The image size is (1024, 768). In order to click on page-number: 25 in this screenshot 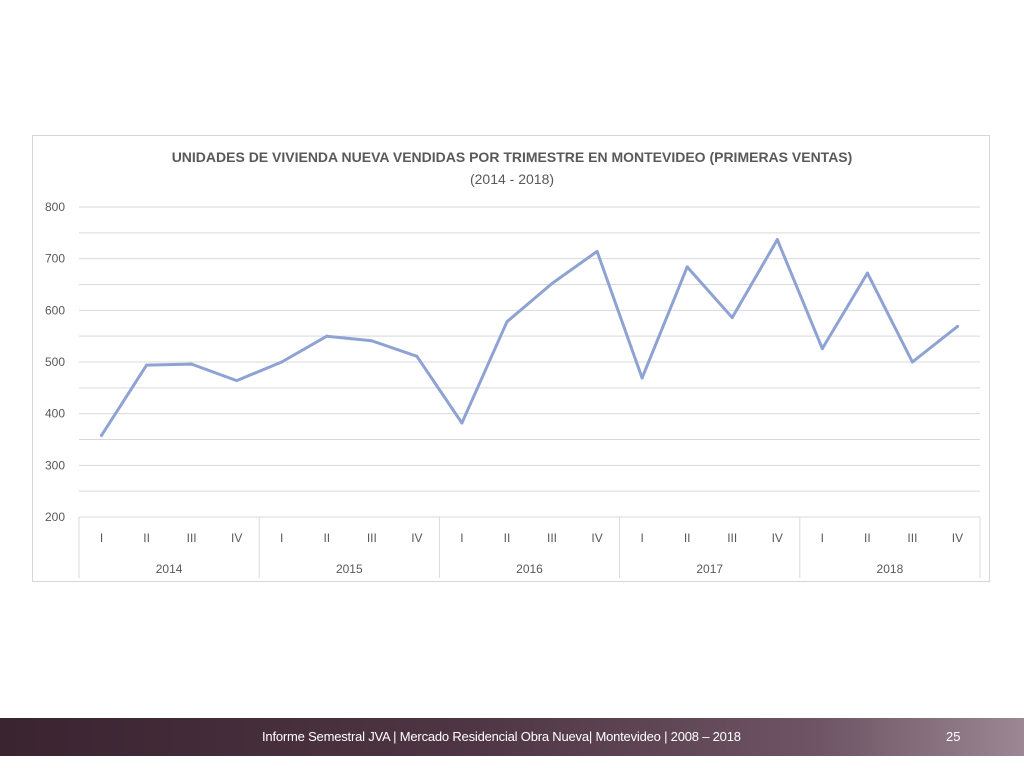, I will do `click(953, 736)`.